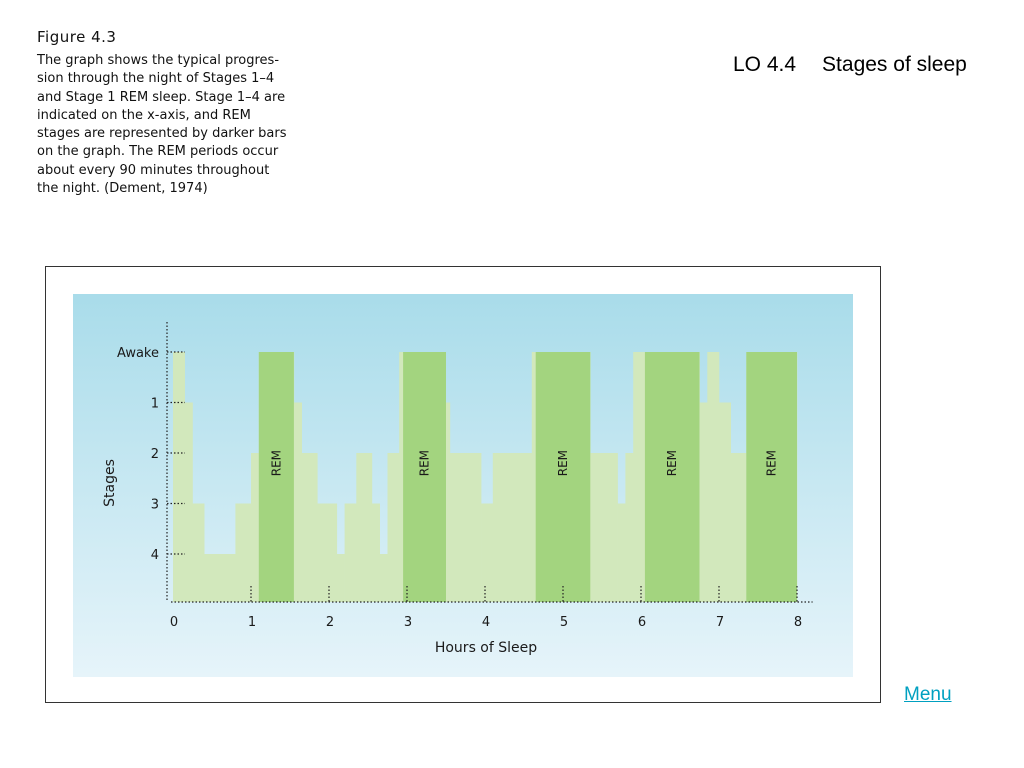 The image size is (1024, 768). I want to click on x-tick-label: 7, so click(720, 622).